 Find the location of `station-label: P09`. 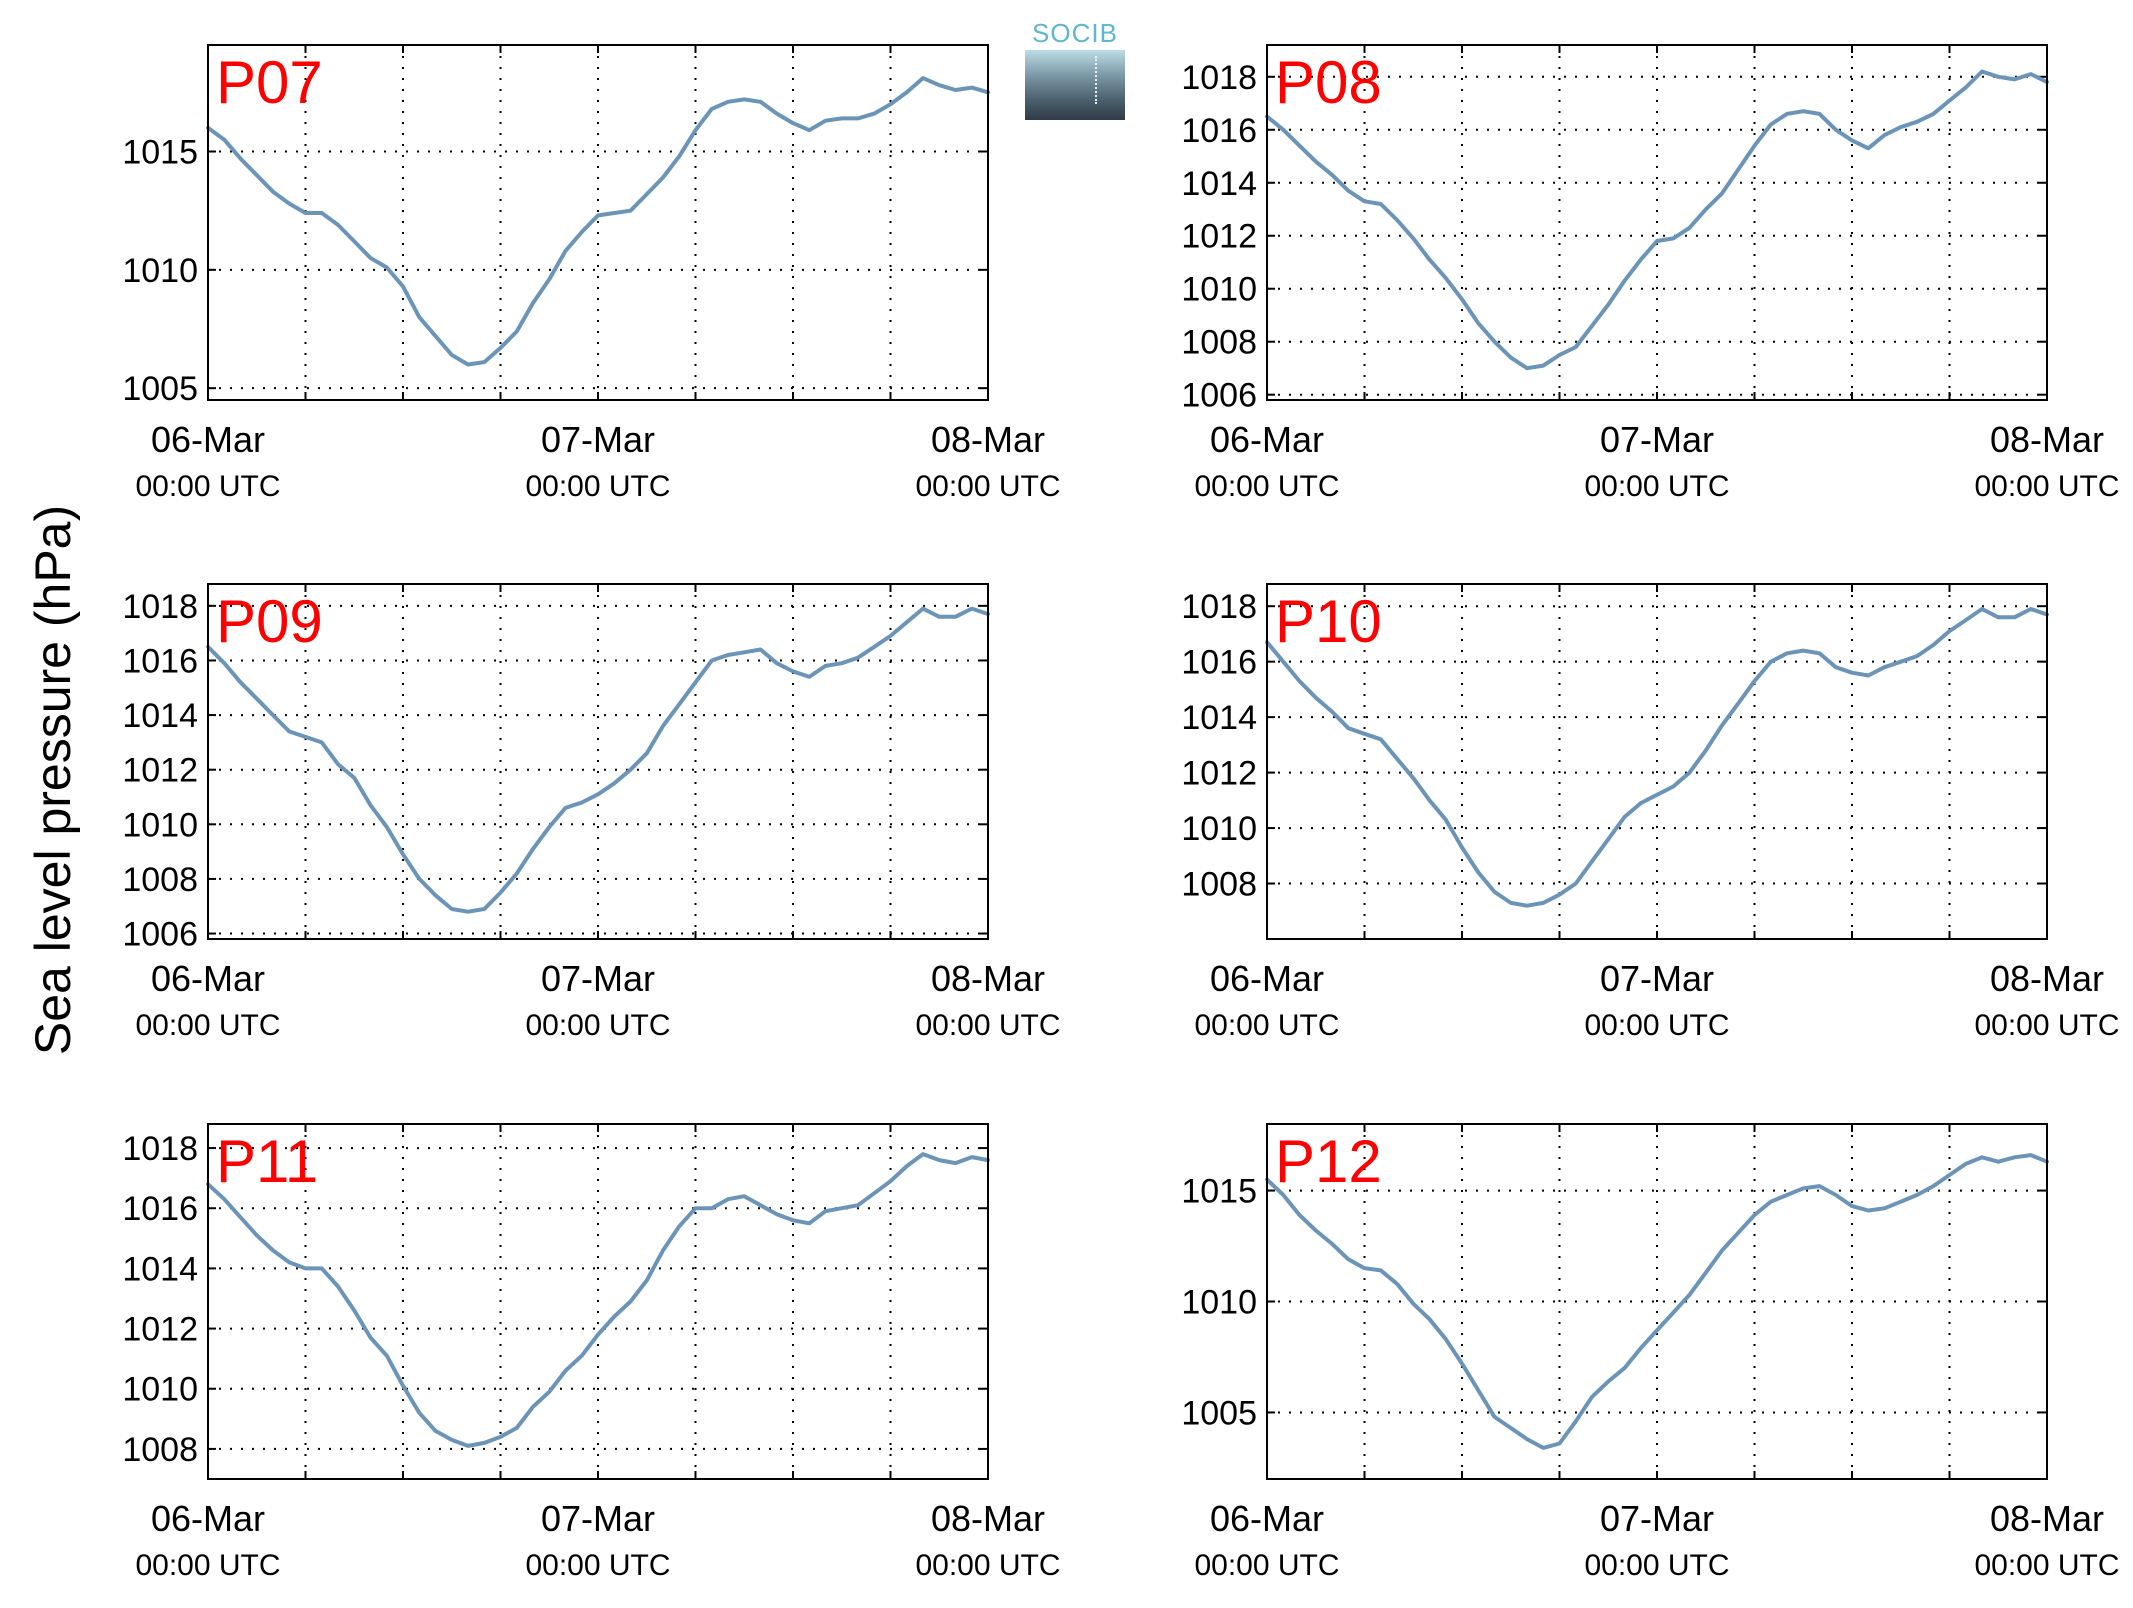

station-label: P09 is located at coordinates (269, 621).